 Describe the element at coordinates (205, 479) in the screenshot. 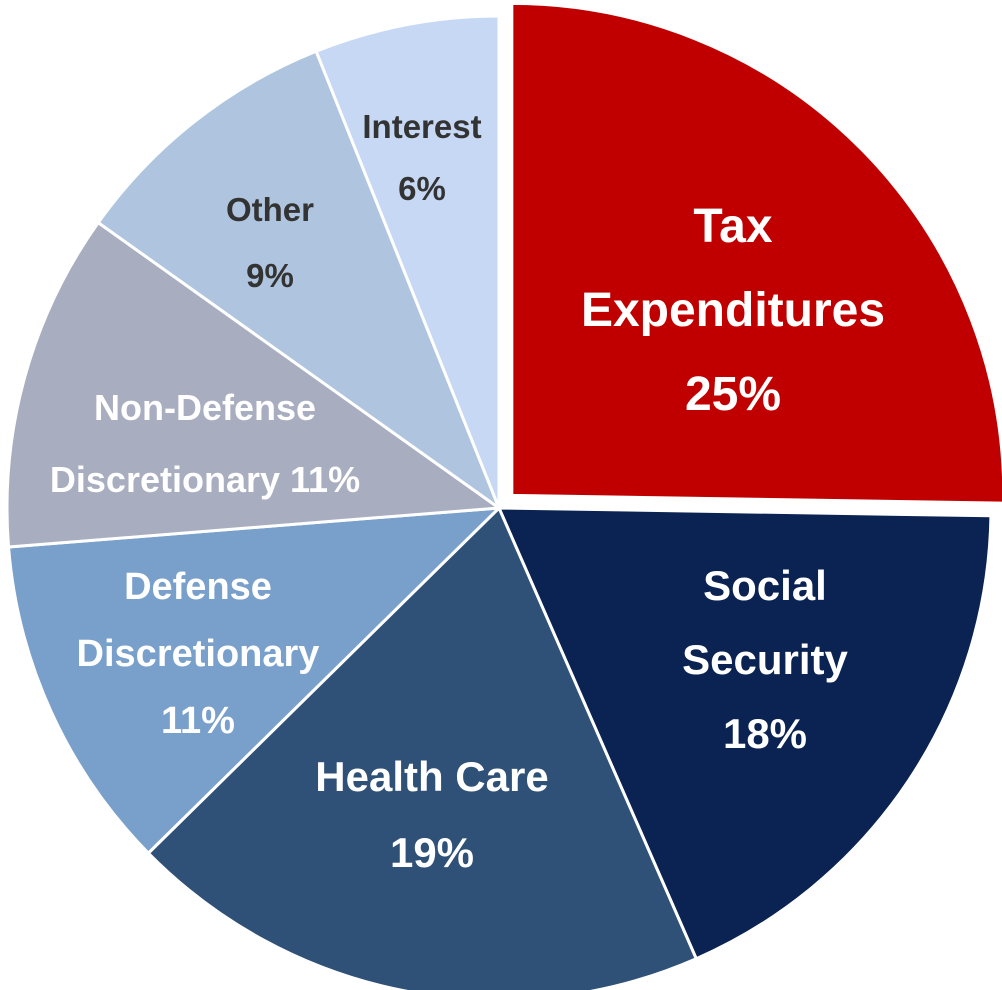

I see `pie-label-line: Discretionary 11%` at that location.